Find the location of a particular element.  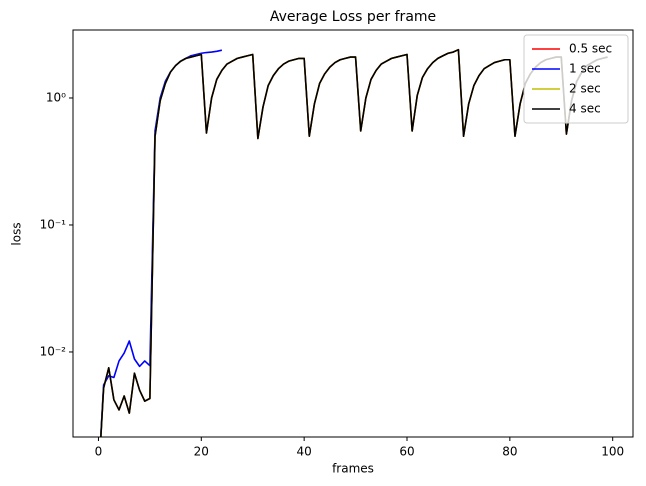

legend-label: 0.5 sec is located at coordinates (590, 49).